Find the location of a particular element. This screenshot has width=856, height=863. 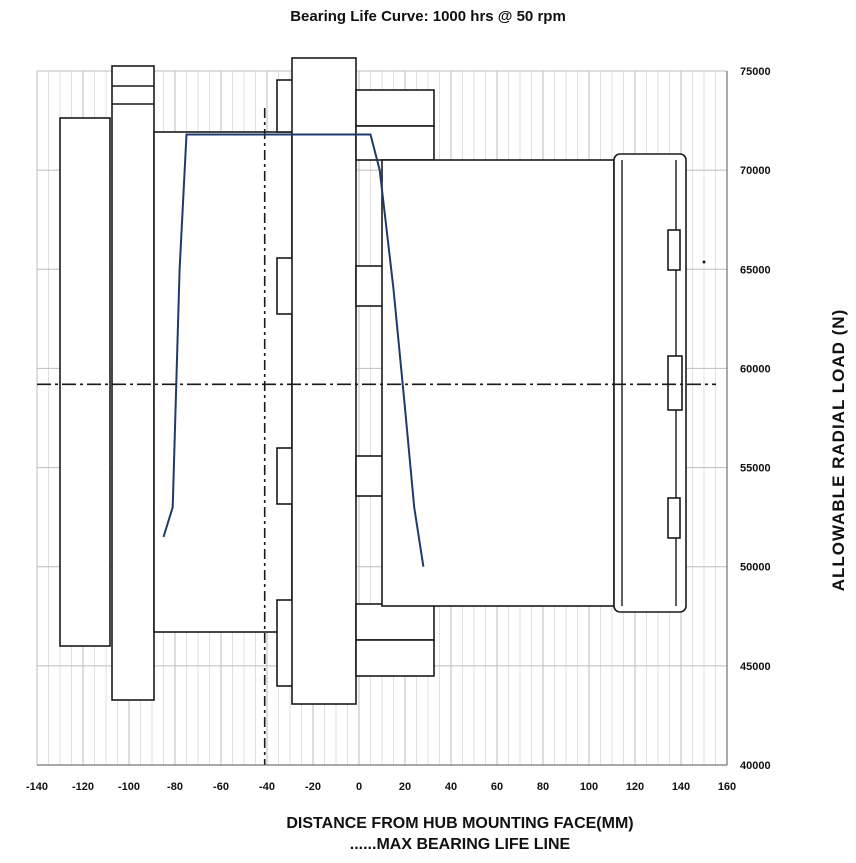

x-tick-label: 80 is located at coordinates (543, 787).